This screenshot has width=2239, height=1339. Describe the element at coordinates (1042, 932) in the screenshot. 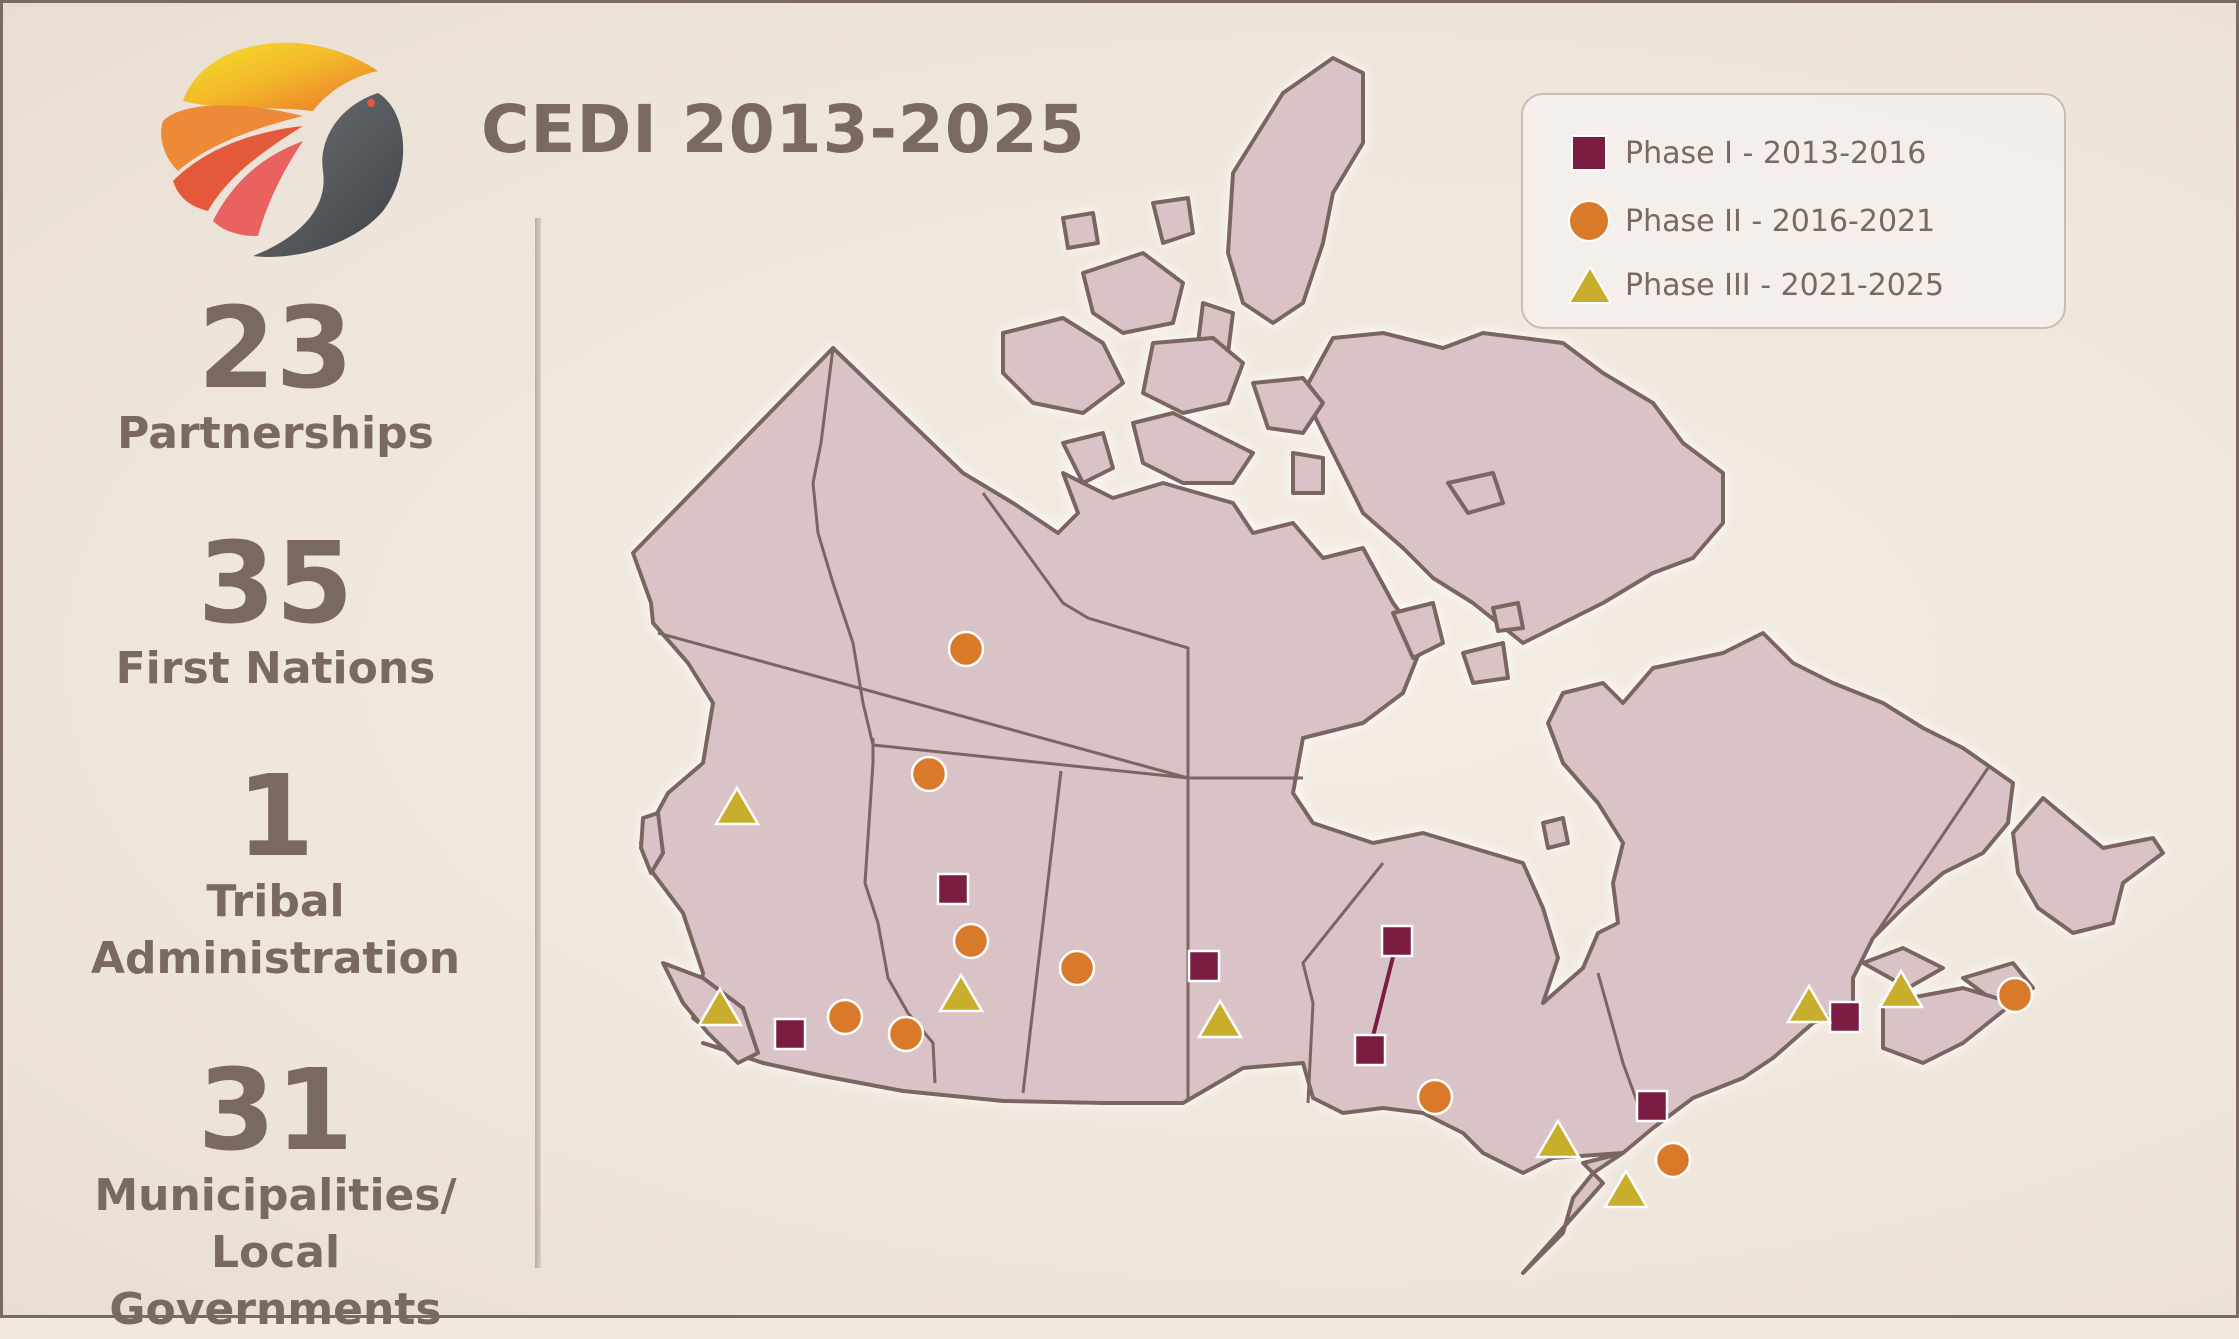

I see `border-alberta-sask` at that location.